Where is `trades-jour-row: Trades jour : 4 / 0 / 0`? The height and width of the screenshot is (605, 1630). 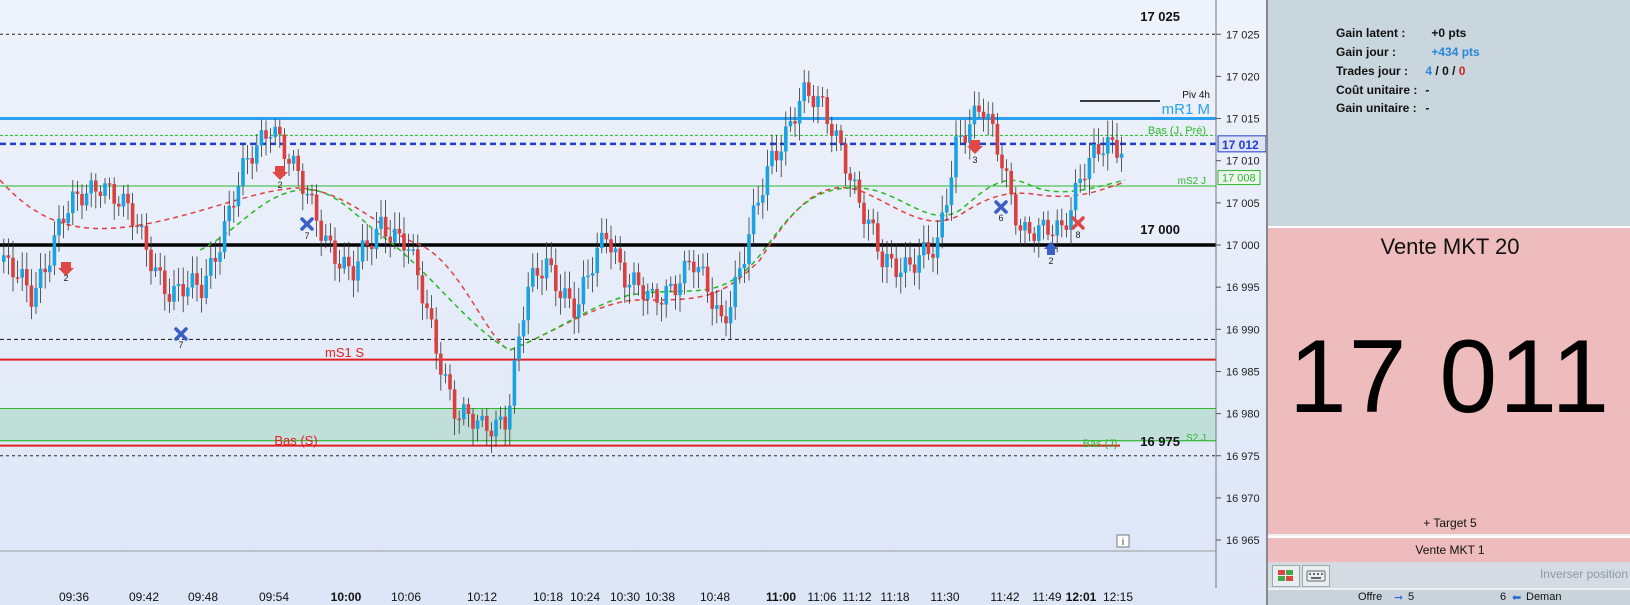
trades-jour-row: Trades jour : 4 / 0 / 0 is located at coordinates (1400, 71).